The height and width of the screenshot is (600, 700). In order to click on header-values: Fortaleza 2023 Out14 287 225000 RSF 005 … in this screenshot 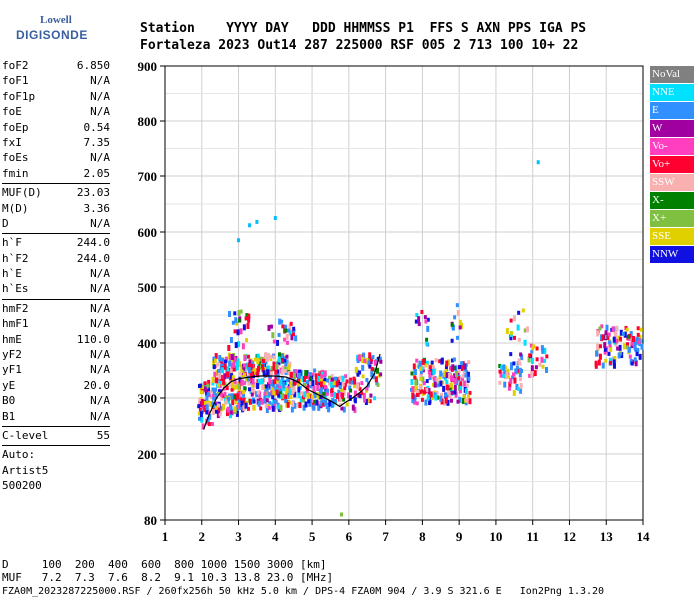, I will do `click(359, 45)`.